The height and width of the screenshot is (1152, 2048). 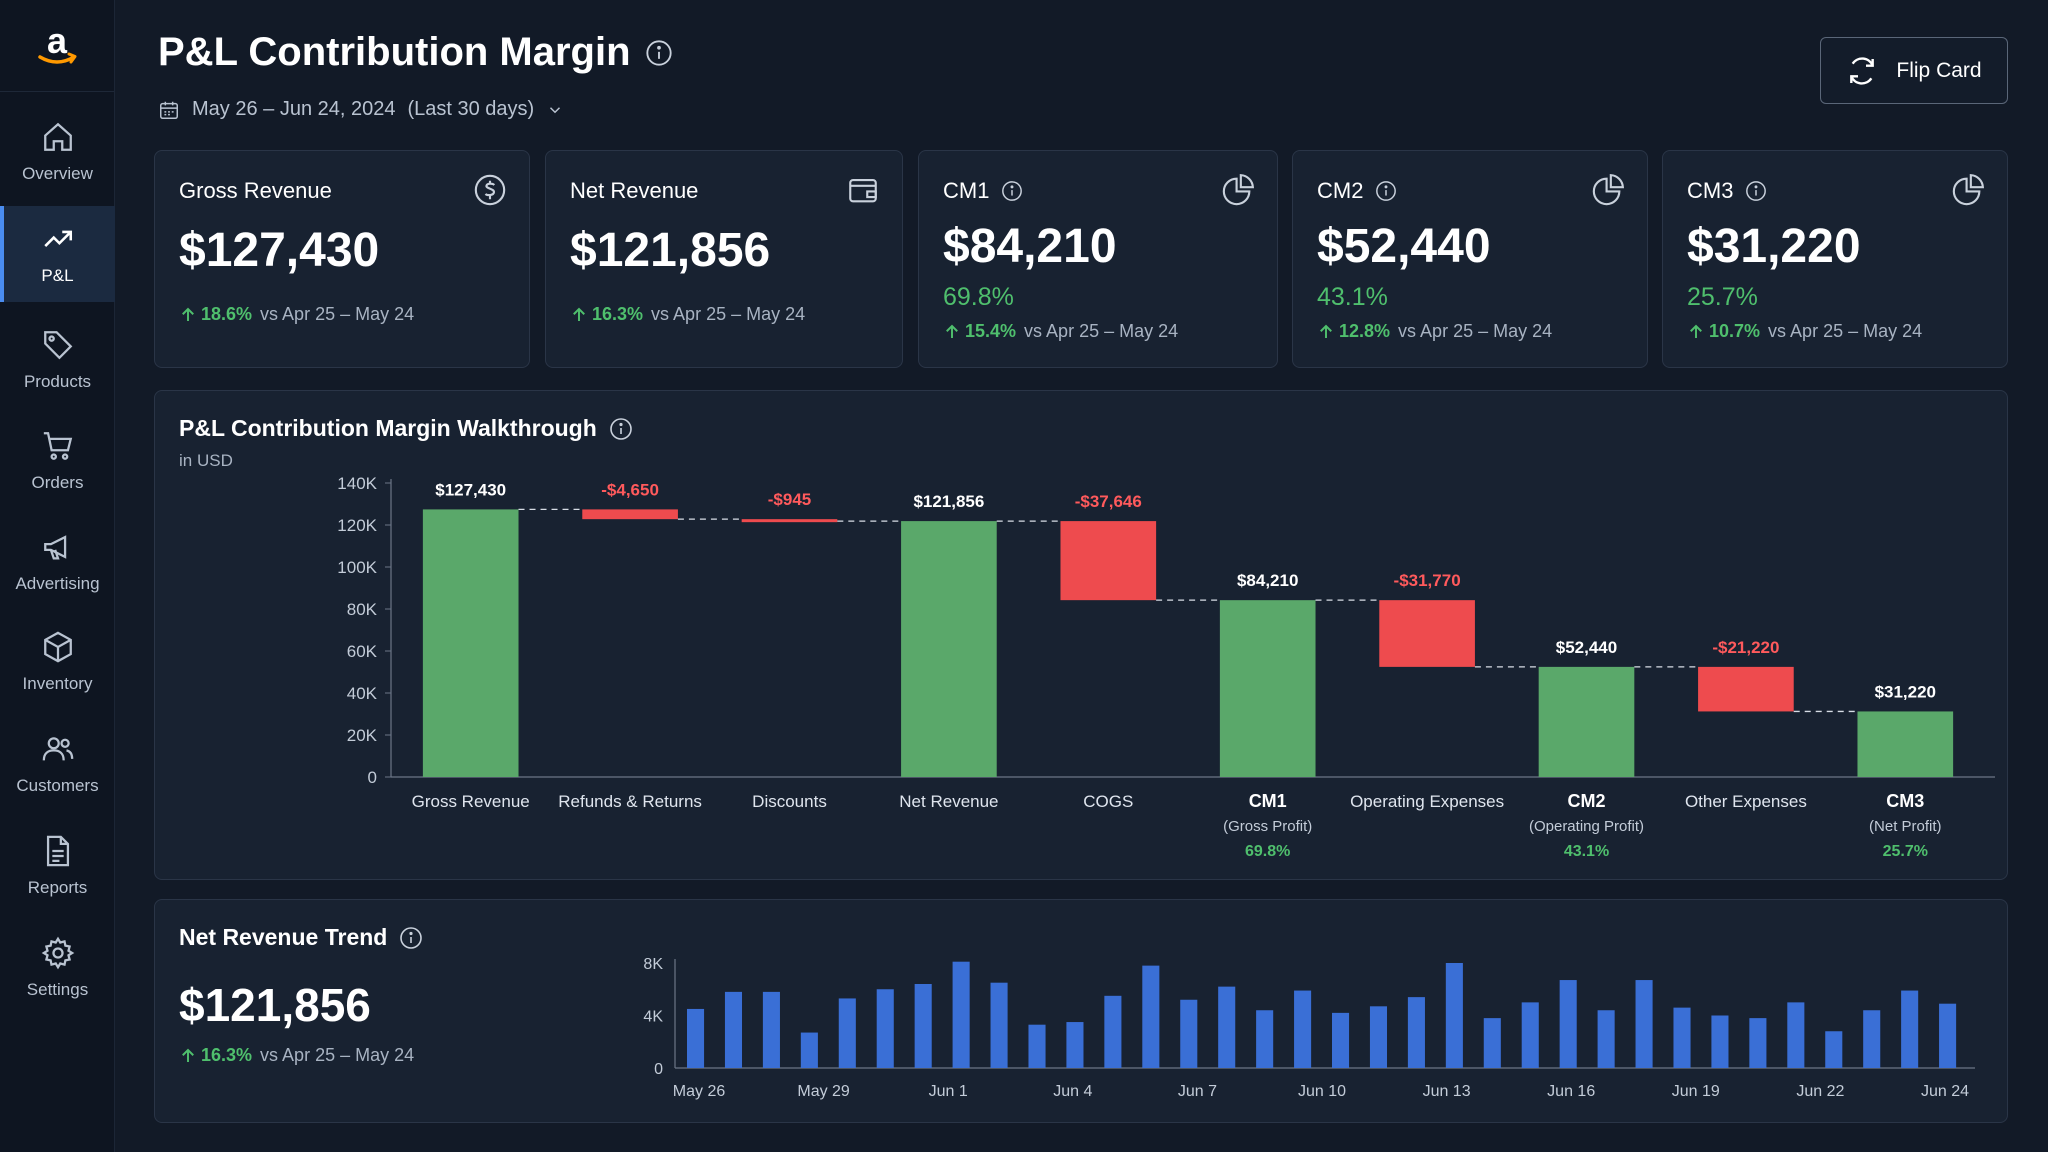 What do you see at coordinates (1352, 297) in the screenshot?
I see `kpi-margin-pct: 43.1%` at bounding box center [1352, 297].